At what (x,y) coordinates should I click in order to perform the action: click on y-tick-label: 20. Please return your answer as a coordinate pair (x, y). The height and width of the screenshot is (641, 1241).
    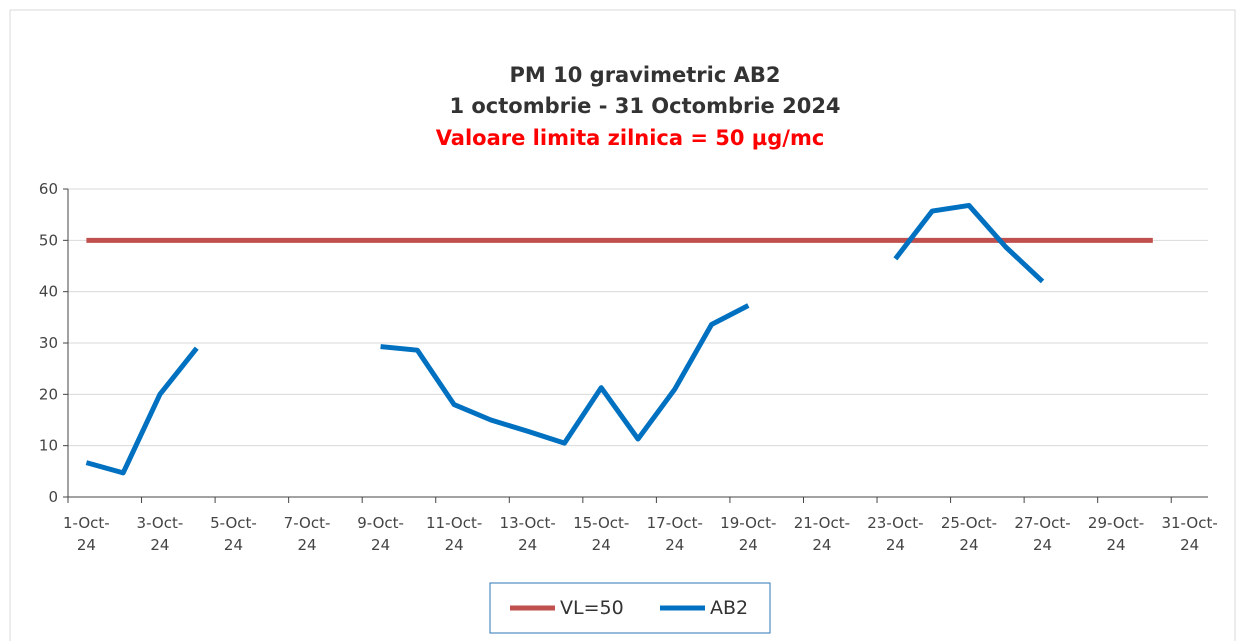
    Looking at the image, I should click on (48, 394).